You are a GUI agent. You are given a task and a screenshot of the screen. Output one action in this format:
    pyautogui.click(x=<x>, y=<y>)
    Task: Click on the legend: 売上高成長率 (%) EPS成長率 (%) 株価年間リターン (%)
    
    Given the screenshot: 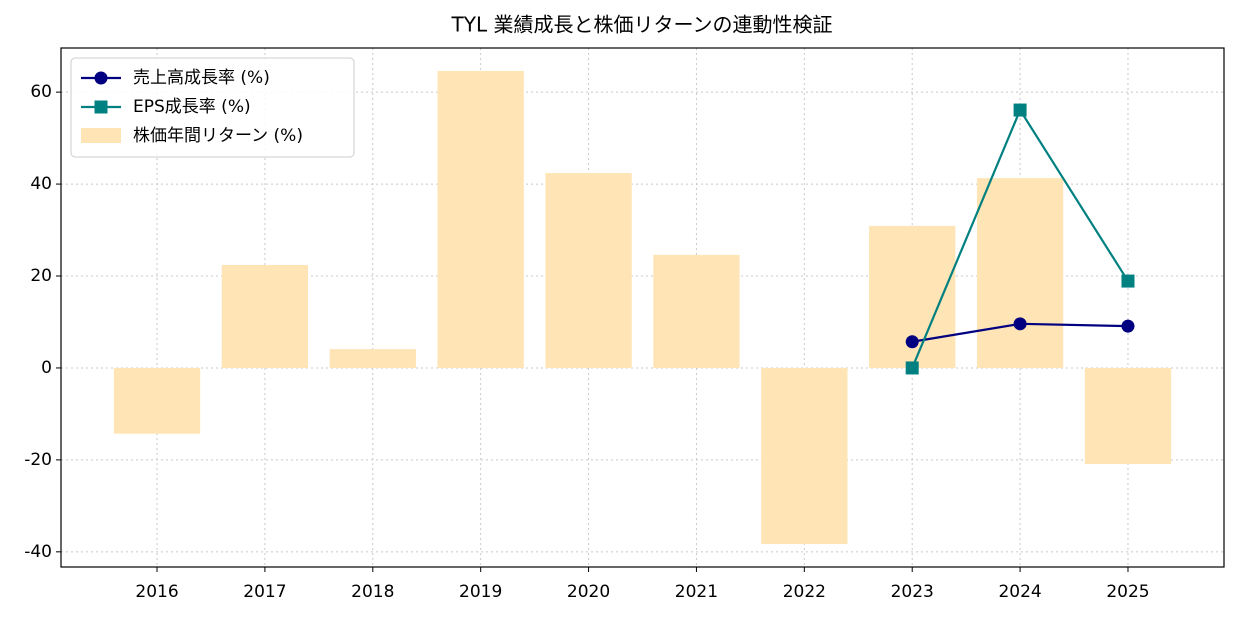 What is the action you would take?
    pyautogui.click(x=212, y=107)
    